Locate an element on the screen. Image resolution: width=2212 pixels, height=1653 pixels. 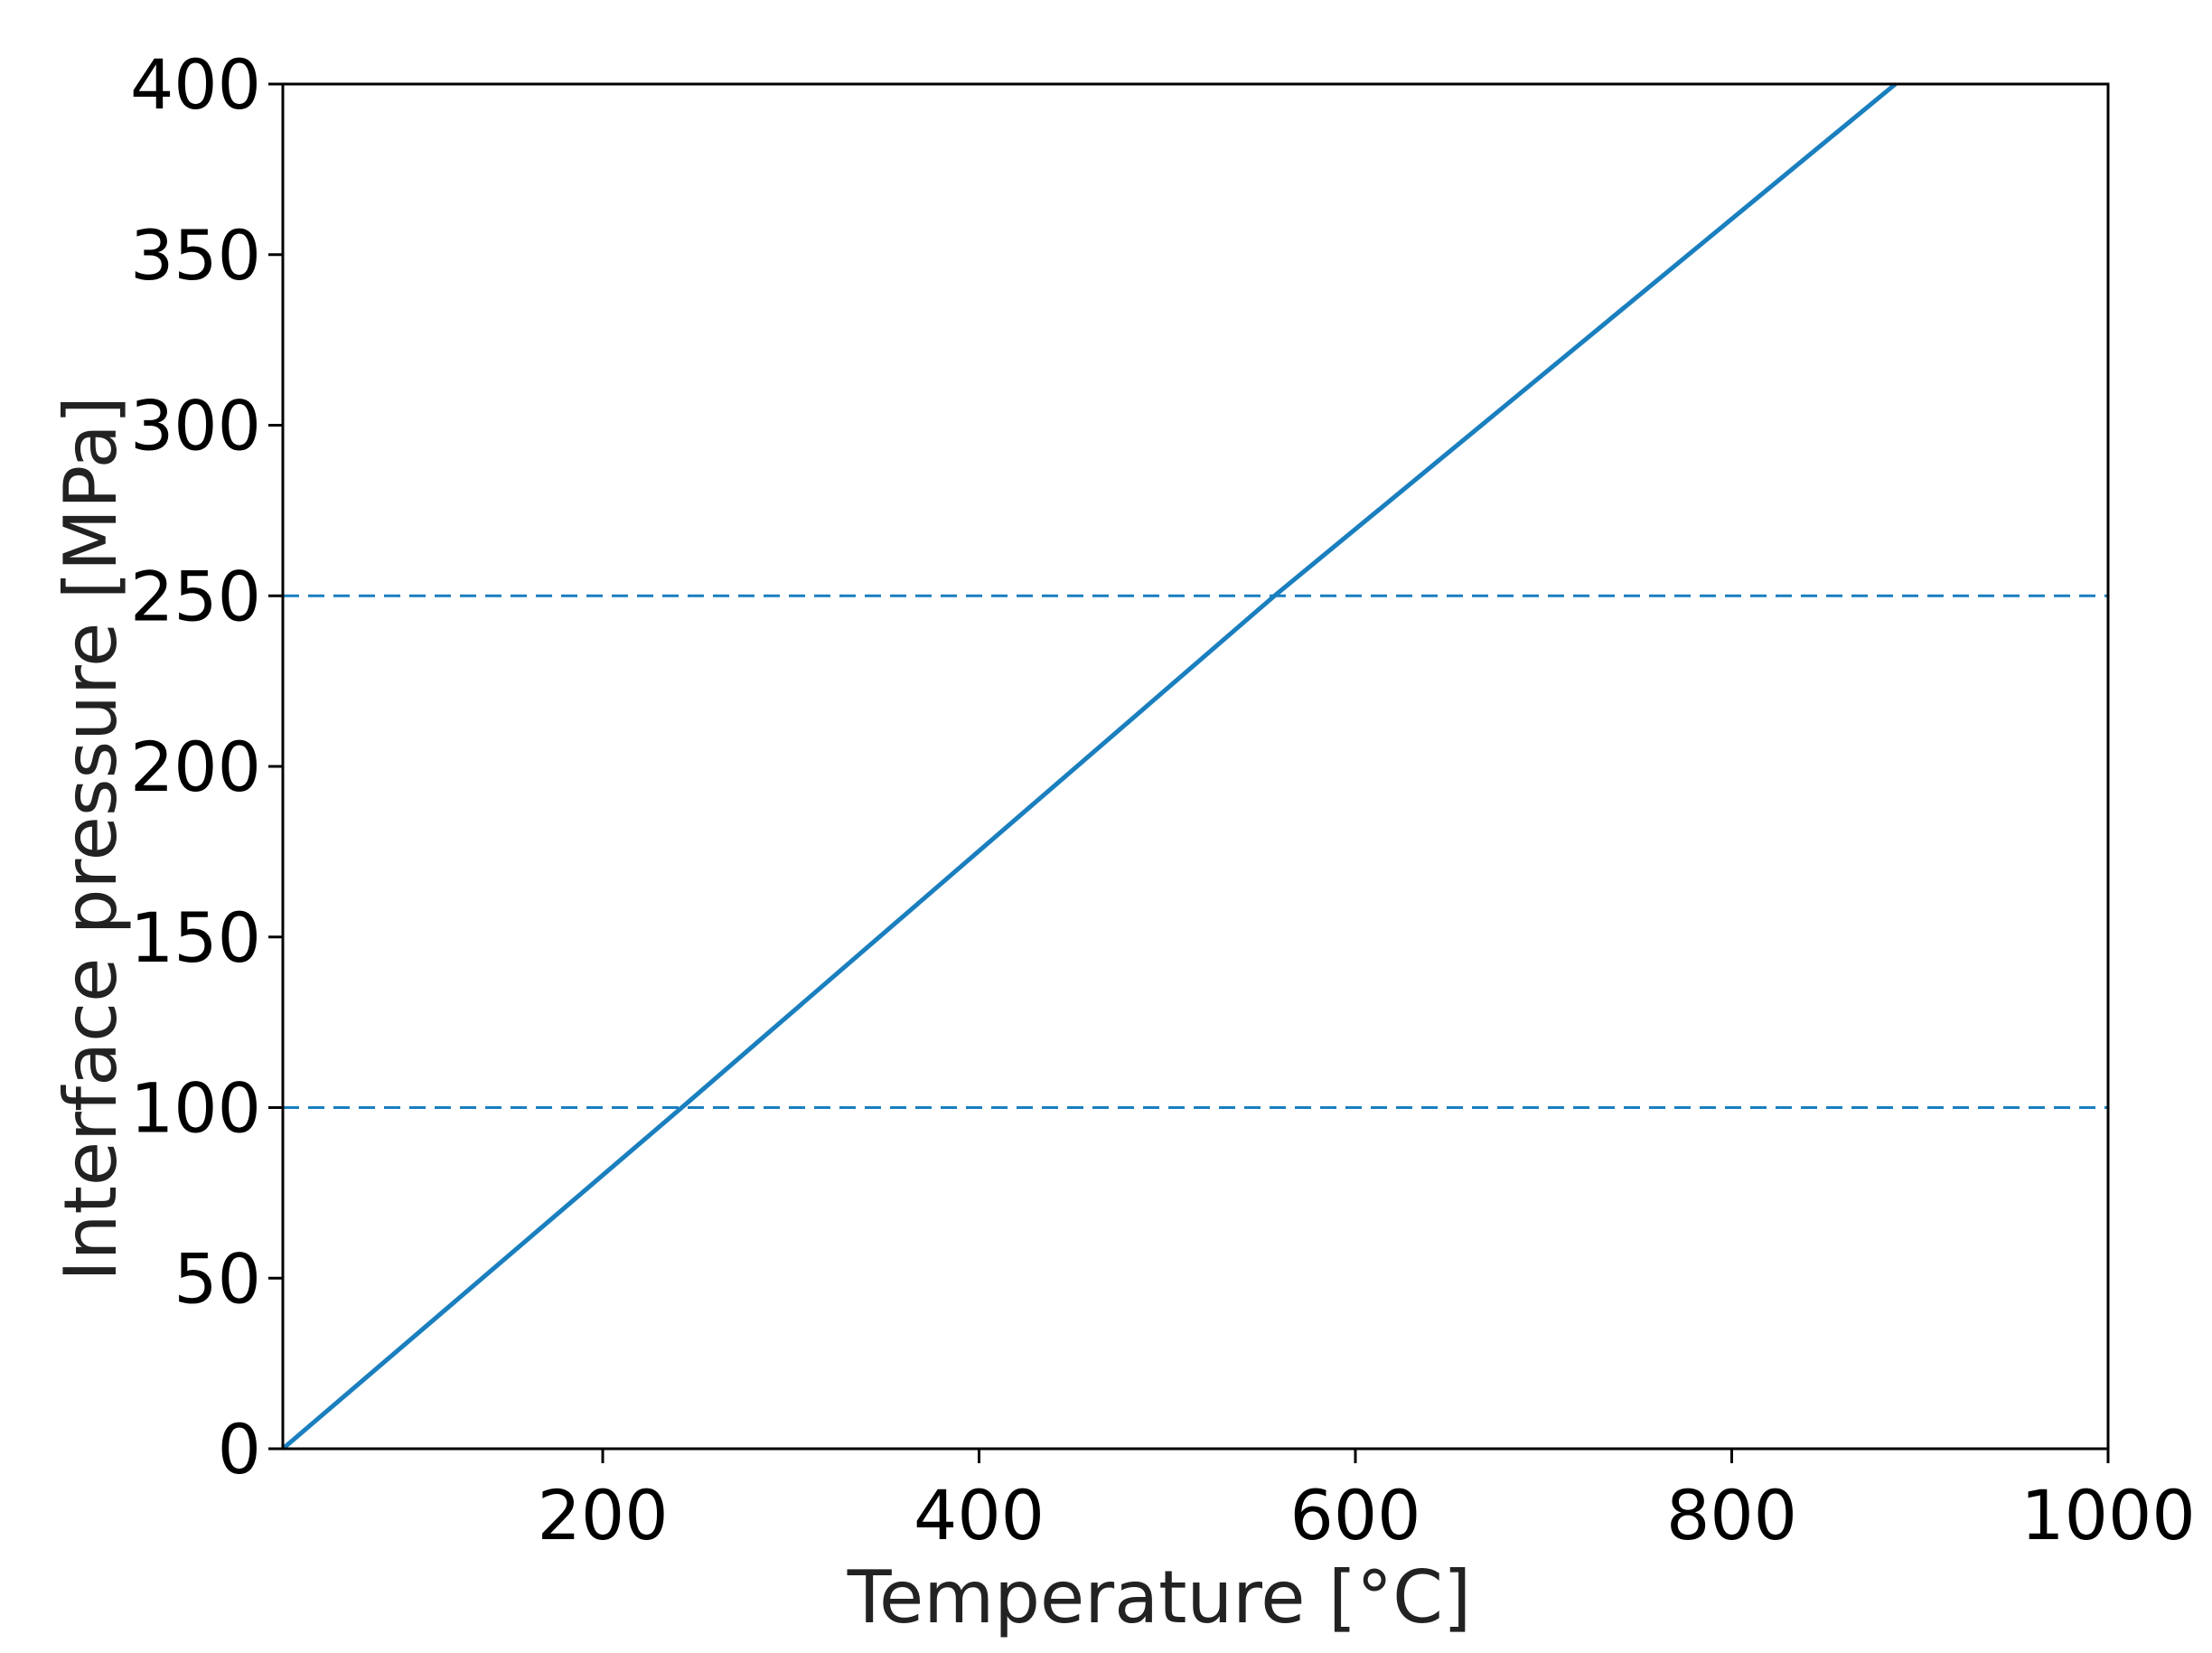
y-tick-label: 150 is located at coordinates (195, 937).